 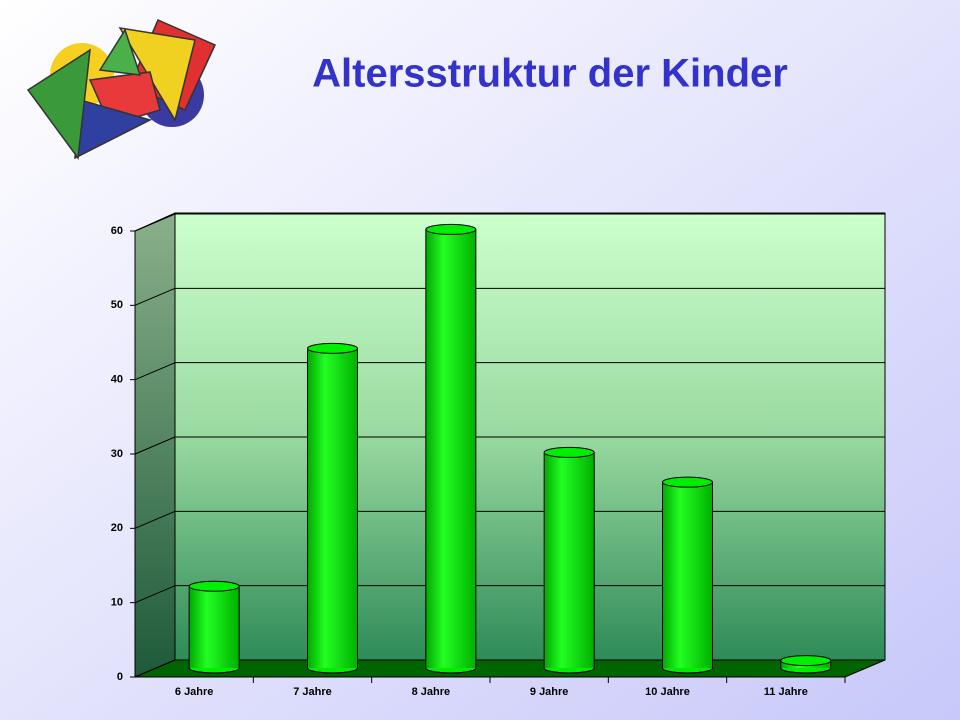 I want to click on y-tick-label: 50, so click(x=117, y=305).